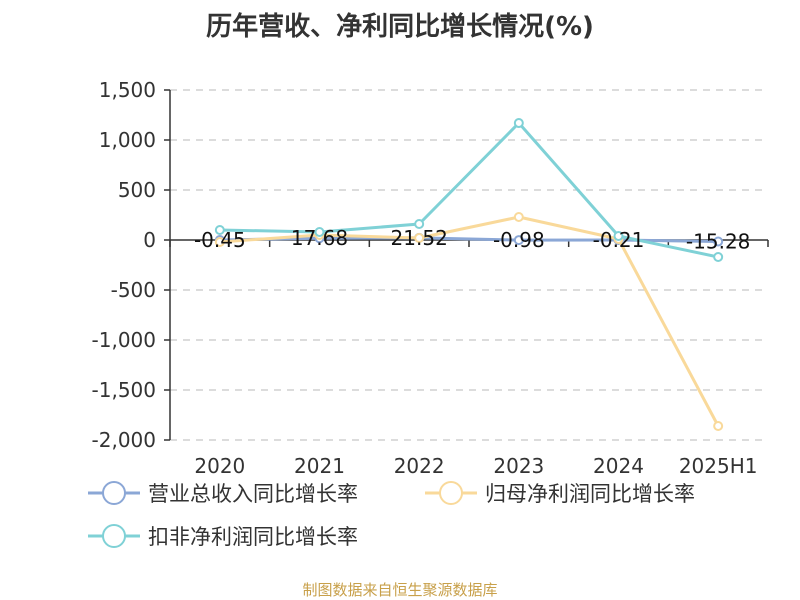 The width and height of the screenshot is (800, 600). I want to click on data-label: 21.52, so click(419, 238).